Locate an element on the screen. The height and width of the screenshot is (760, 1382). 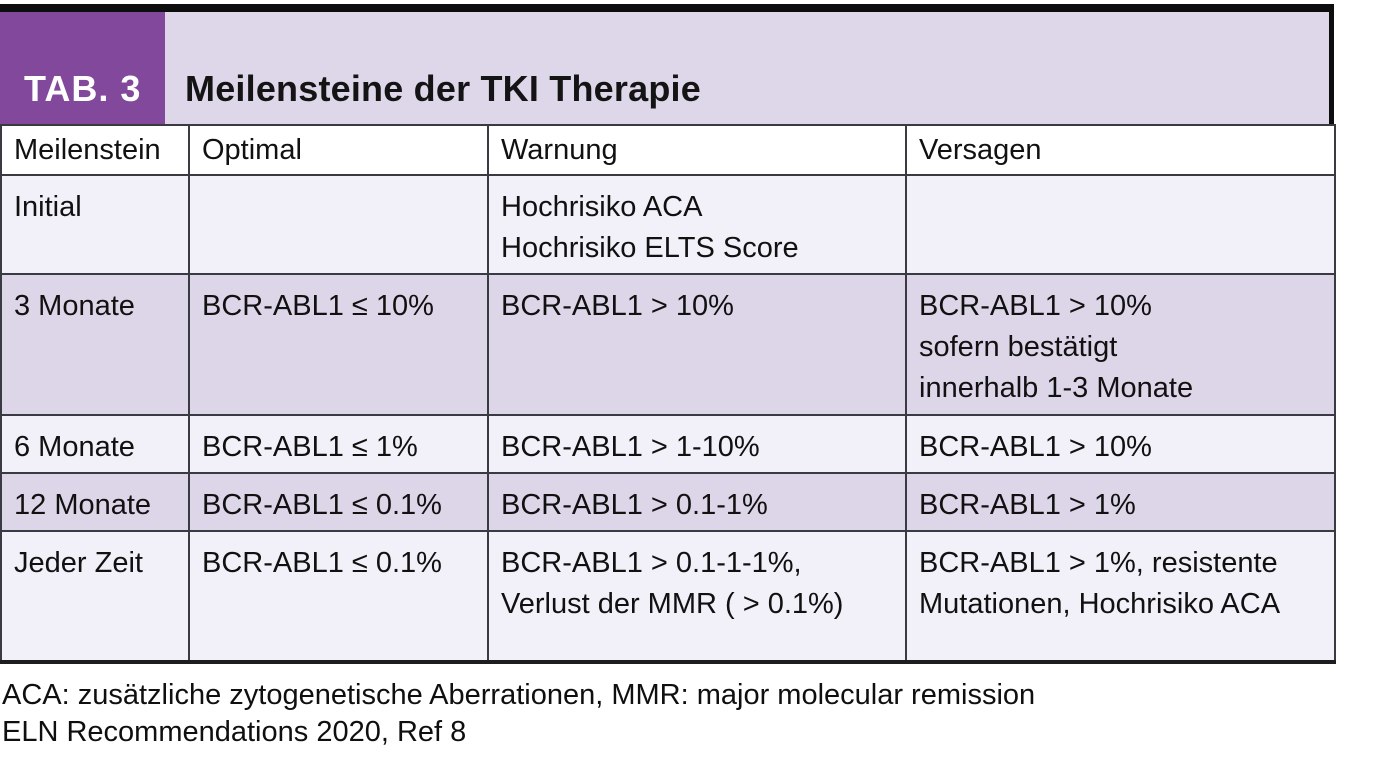
cell-milestone: Jeder Zeit is located at coordinates (95, 596).